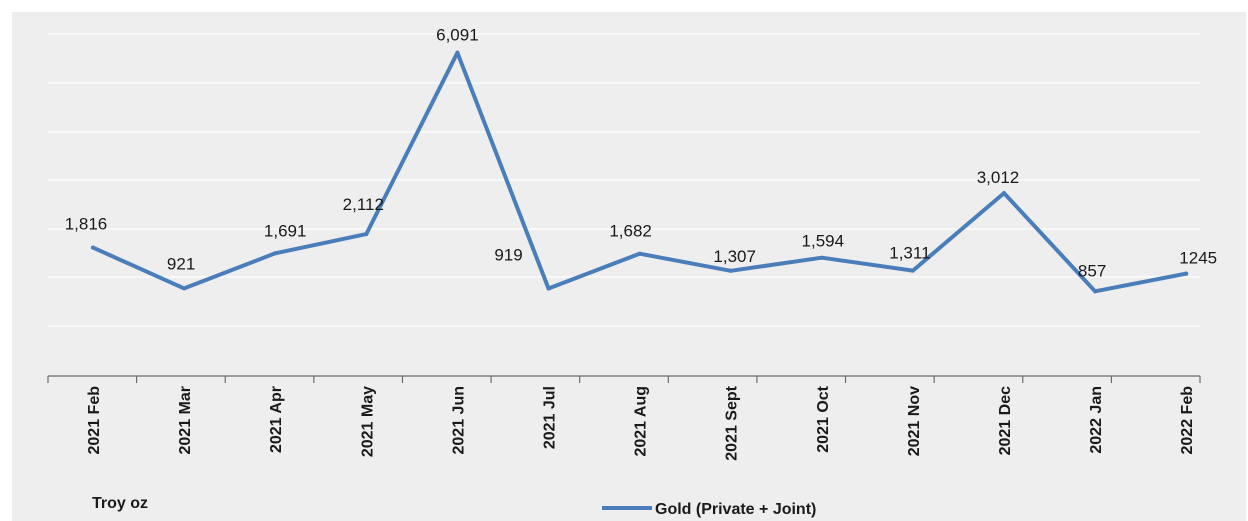  I want to click on data-label: 3,012, so click(998, 177).